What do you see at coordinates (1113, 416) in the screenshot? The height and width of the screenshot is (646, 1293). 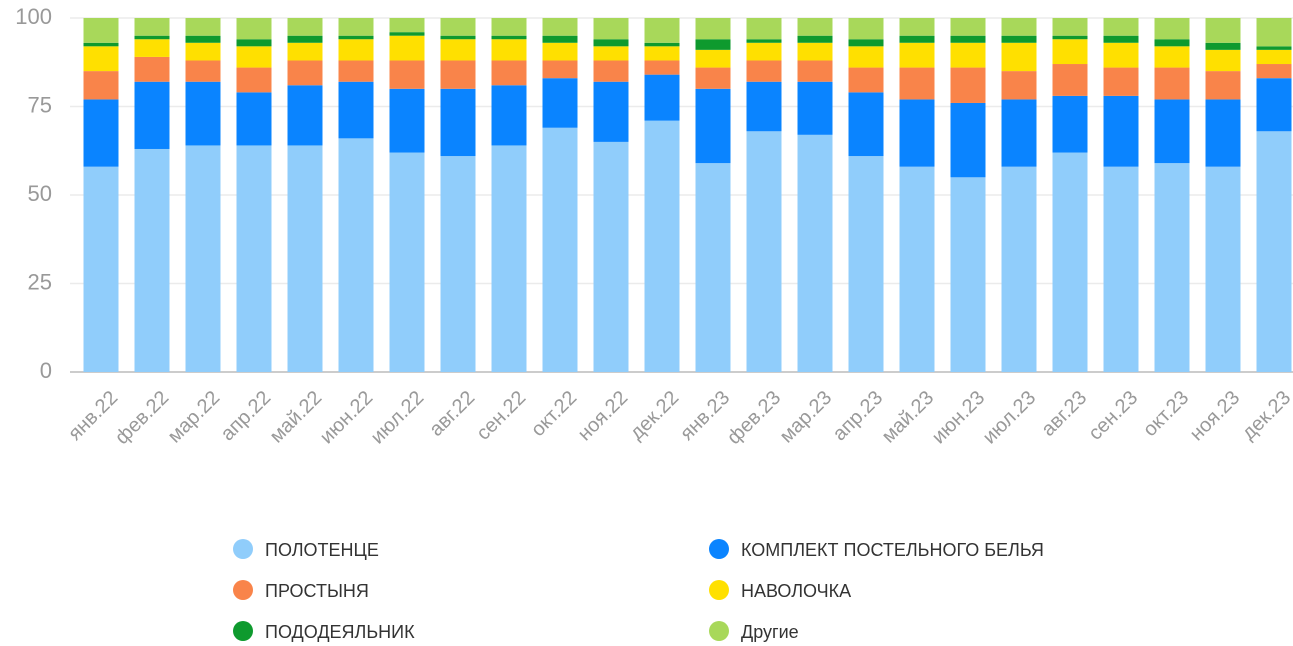 I see `x-tick-label: сен.23` at bounding box center [1113, 416].